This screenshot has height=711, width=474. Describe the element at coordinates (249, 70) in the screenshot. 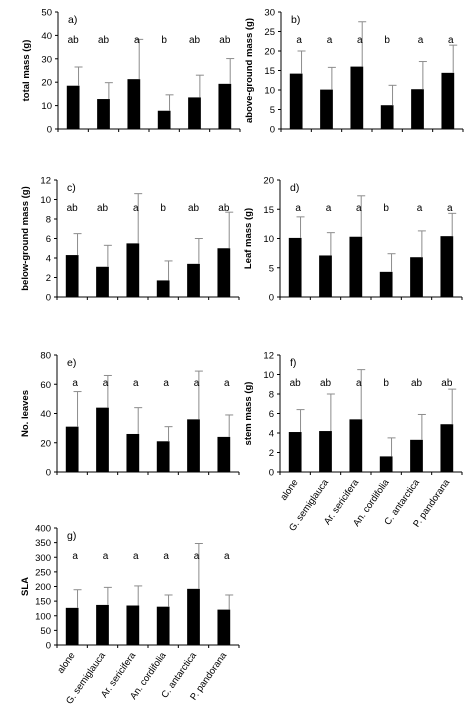

I see `y-axis-title: above-ground mass (g)` at that location.